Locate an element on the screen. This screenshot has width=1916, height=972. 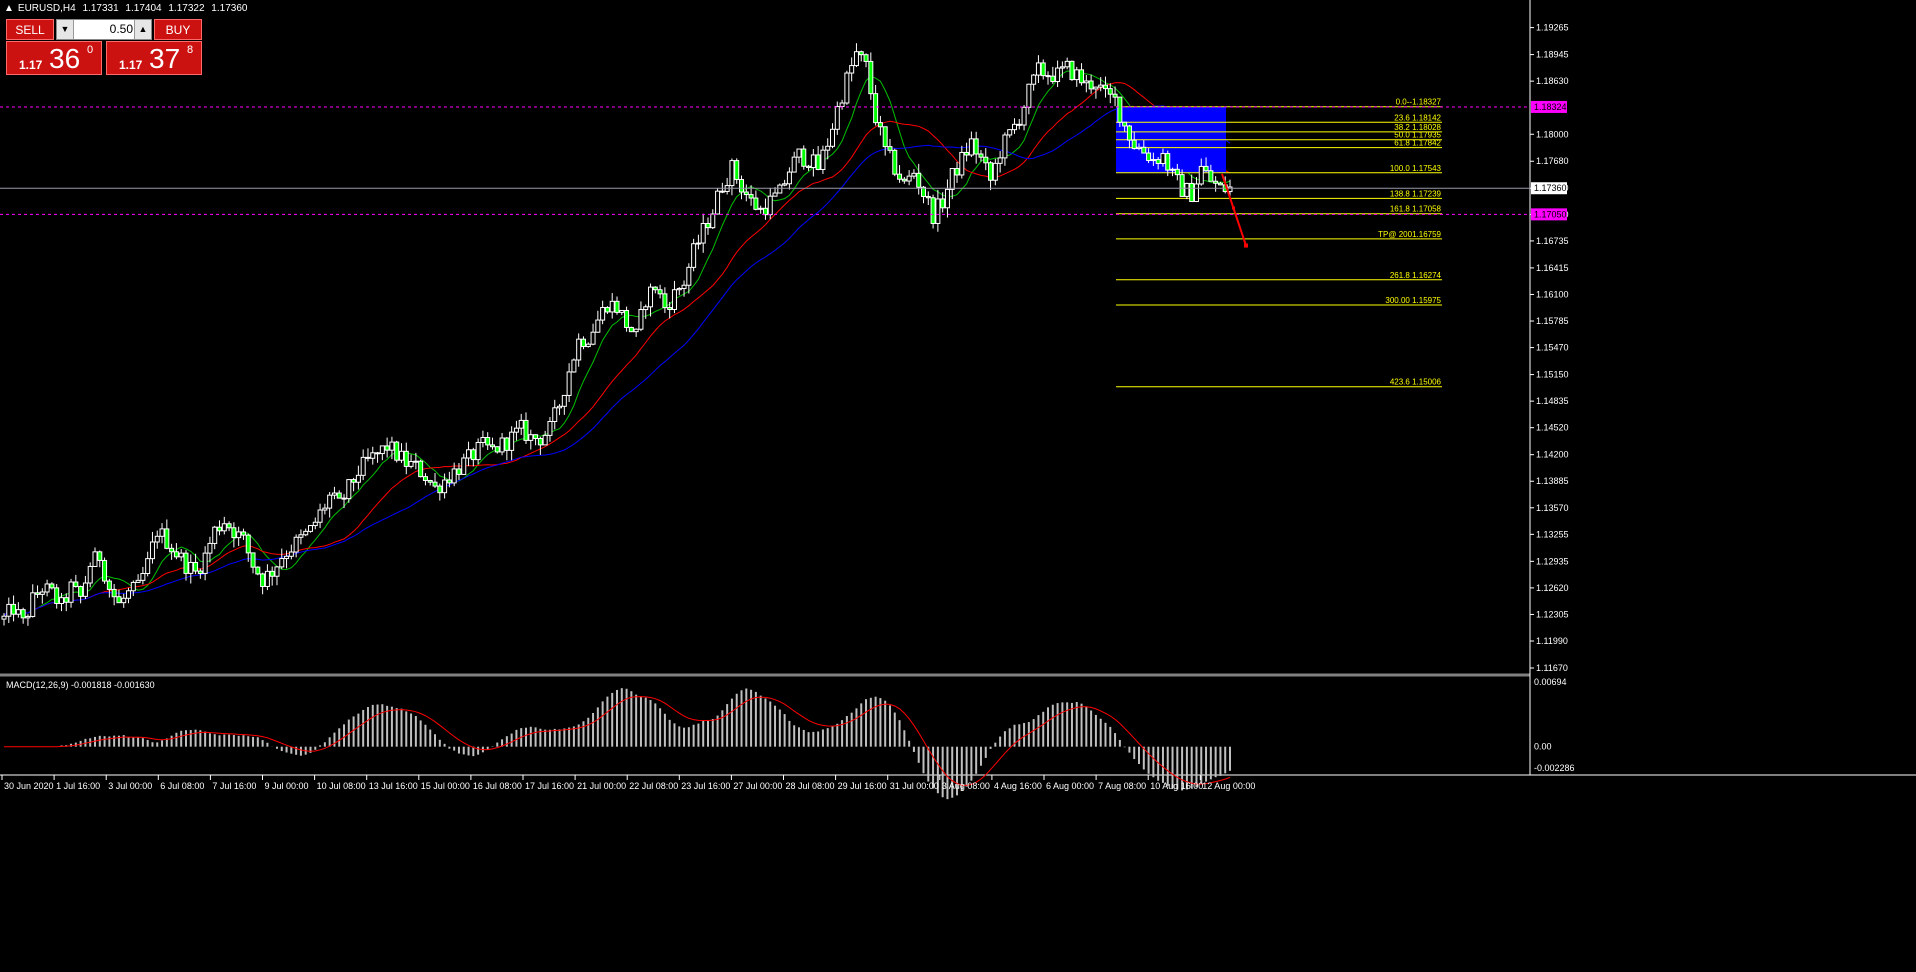
time-tick-label: 9 Jul 00:00 is located at coordinates (287, 786).